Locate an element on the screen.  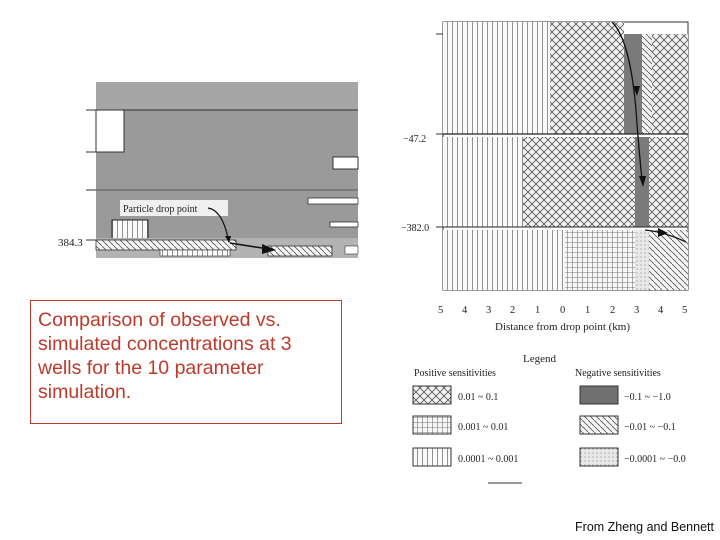
right-y-label-1: −47.2 is located at coordinates (414, 139).